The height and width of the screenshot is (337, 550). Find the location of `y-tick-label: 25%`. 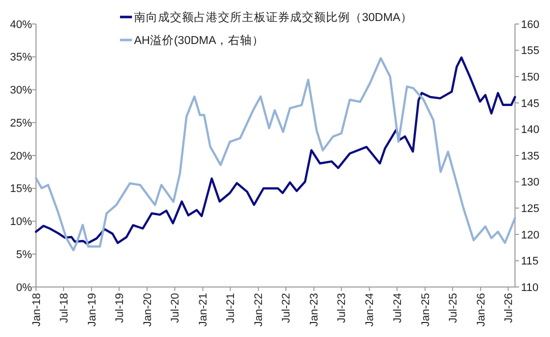

y-tick-label: 25% is located at coordinates (21, 123).